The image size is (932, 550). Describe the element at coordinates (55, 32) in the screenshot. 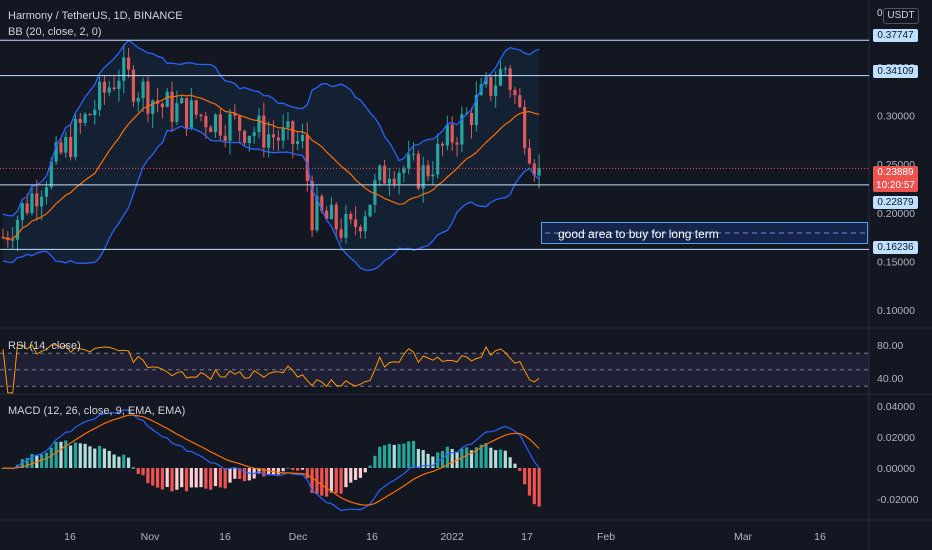

I see `bb-indicator-label: BB (20, close, 2, 0)` at that location.